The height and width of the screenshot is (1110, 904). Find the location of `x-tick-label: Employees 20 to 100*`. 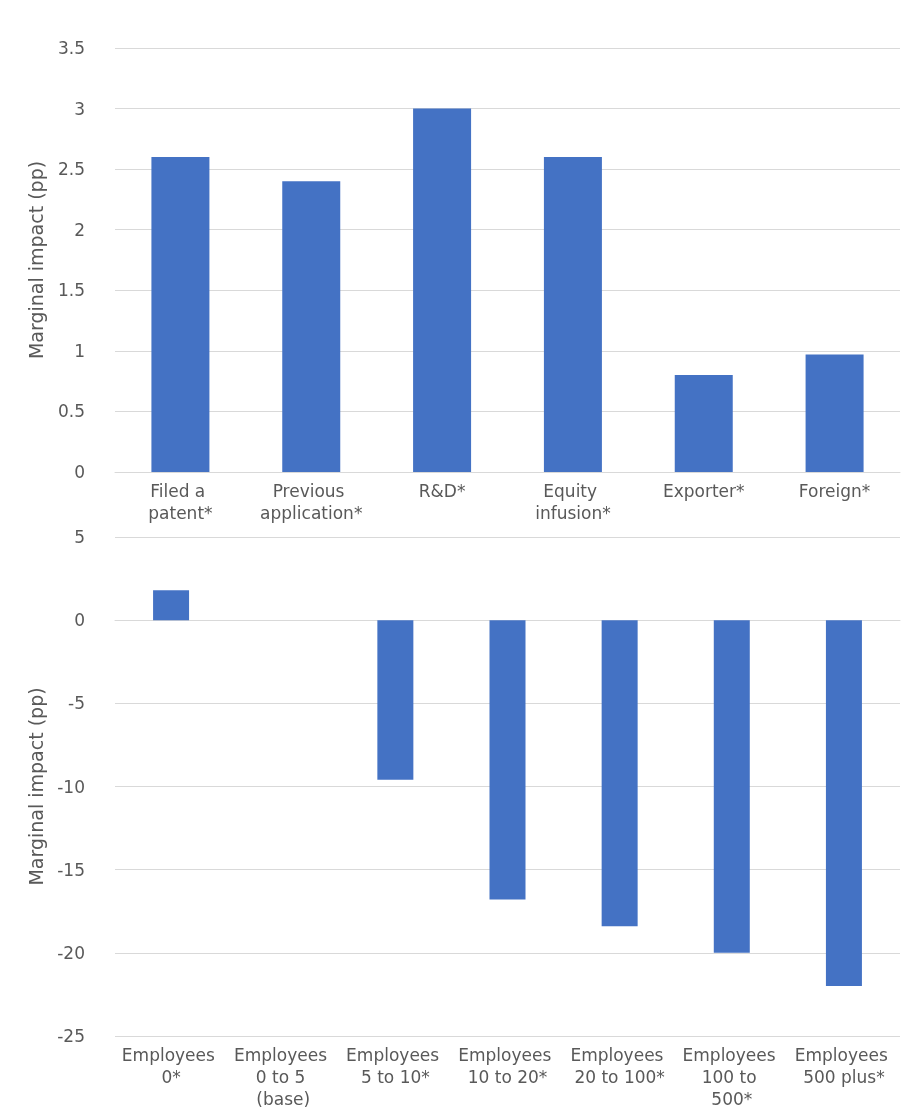

x-tick-label: Employees 20 to 100* is located at coordinates (619, 1066).